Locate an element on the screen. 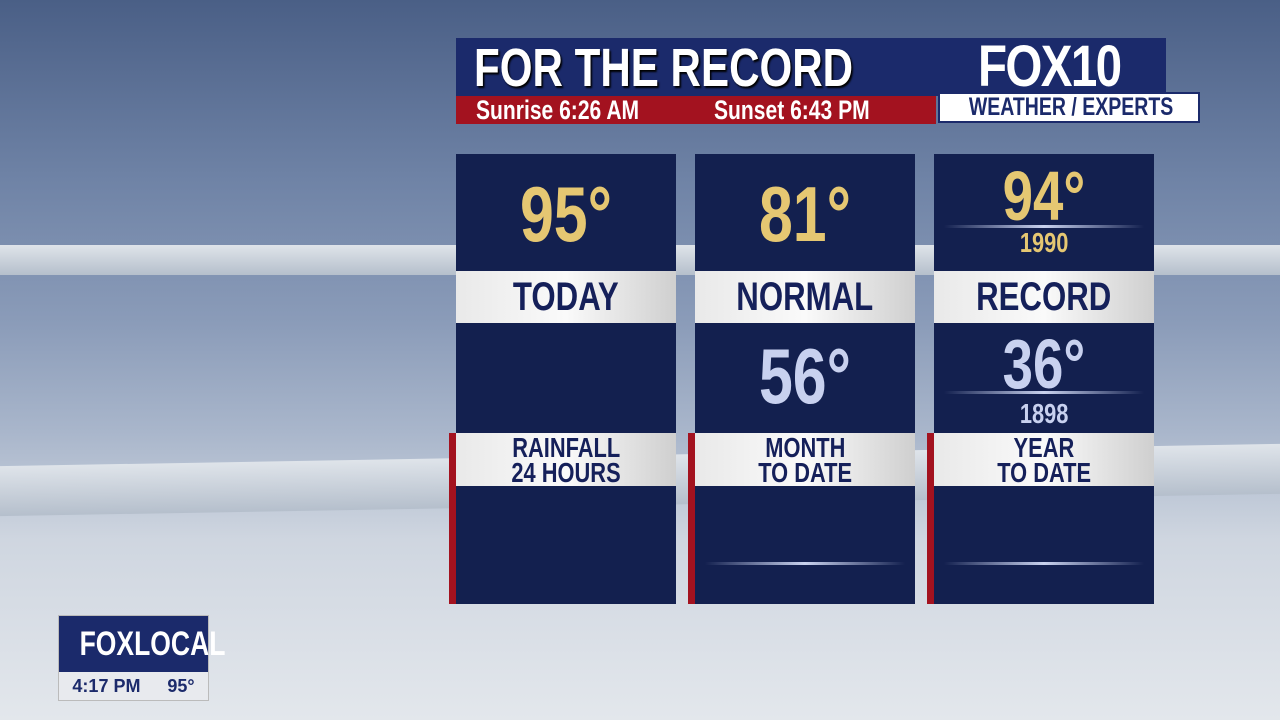 Image resolution: width=1280 pixels, height=720 pixels. header-bar is located at coordinates (811, 67).